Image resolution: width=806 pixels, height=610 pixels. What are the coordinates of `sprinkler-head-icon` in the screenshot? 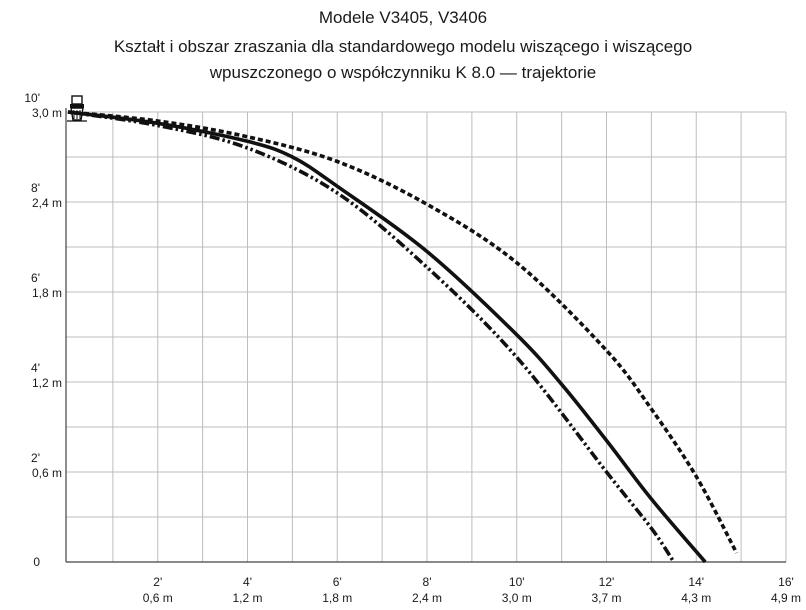 It's located at (77, 108).